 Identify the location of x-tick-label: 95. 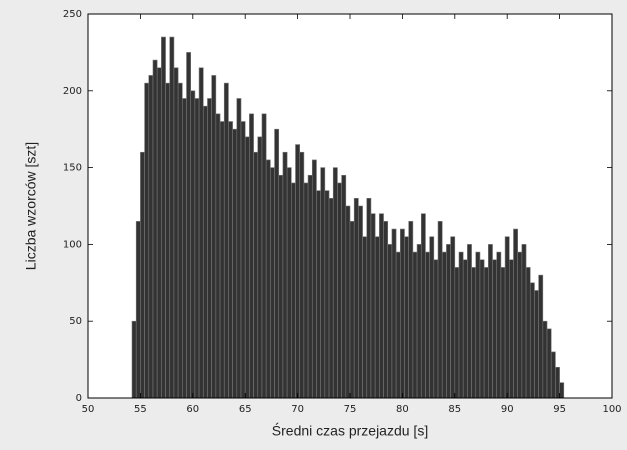
(559, 409).